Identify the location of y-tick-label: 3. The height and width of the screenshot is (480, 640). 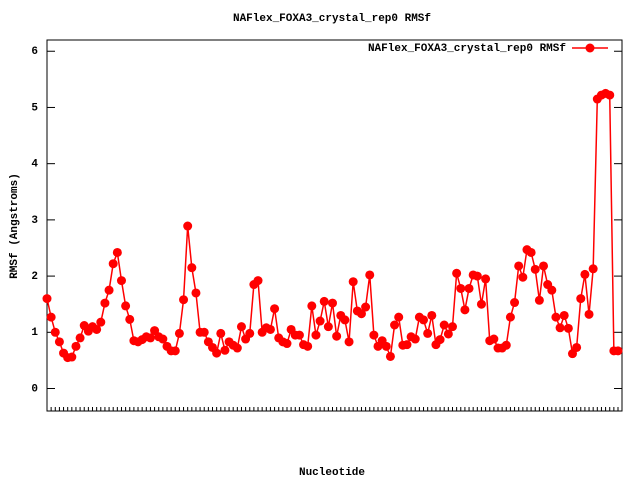
(34, 221).